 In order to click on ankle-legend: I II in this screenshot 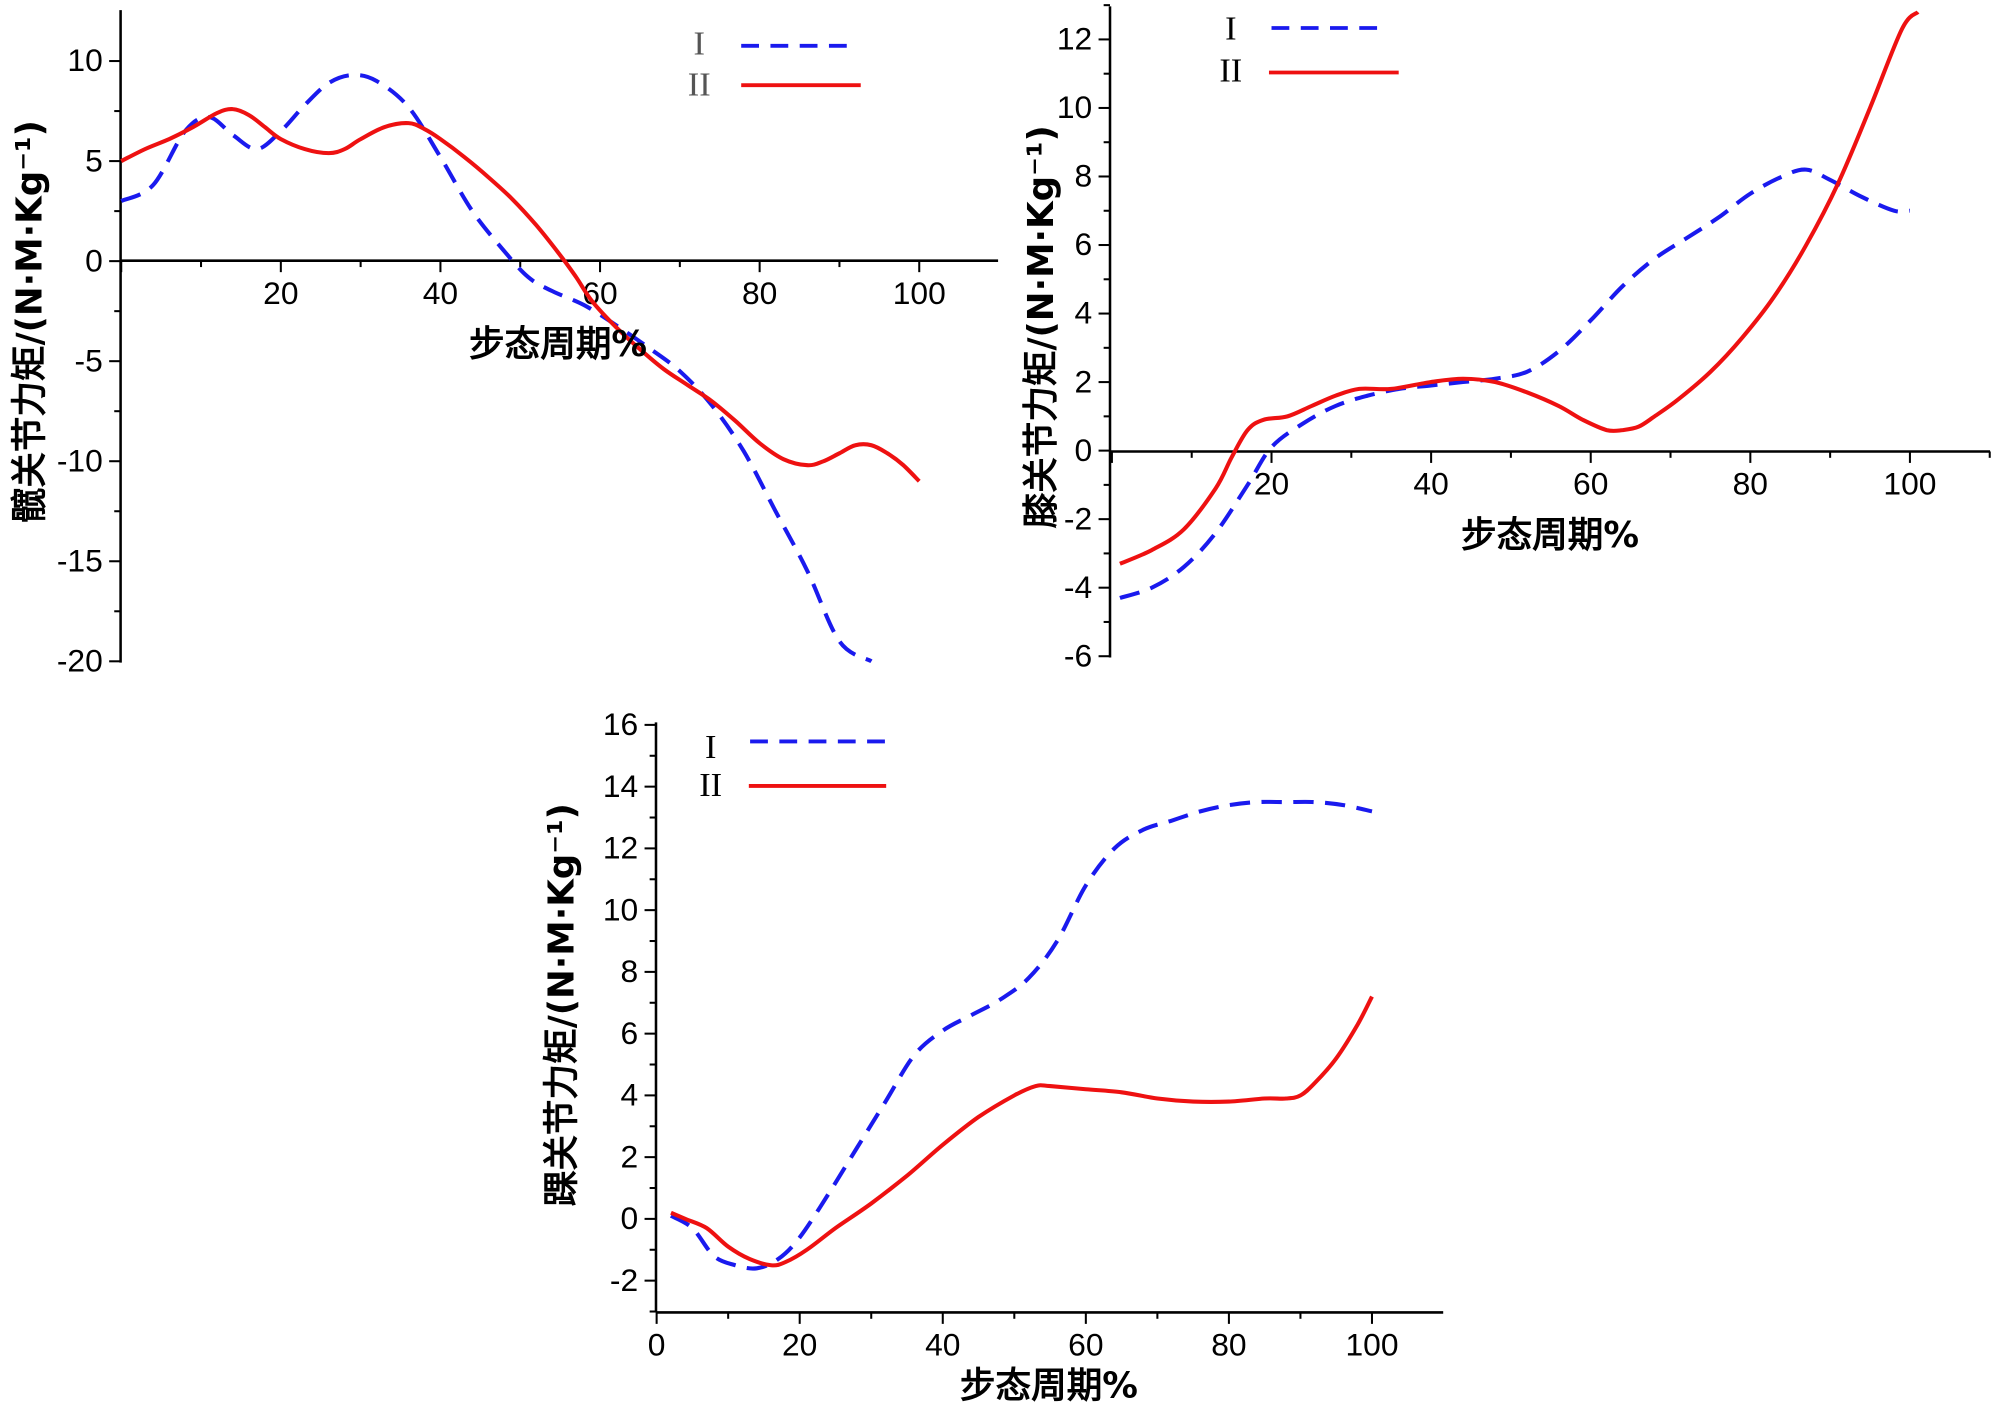, I will do `click(793, 766)`.